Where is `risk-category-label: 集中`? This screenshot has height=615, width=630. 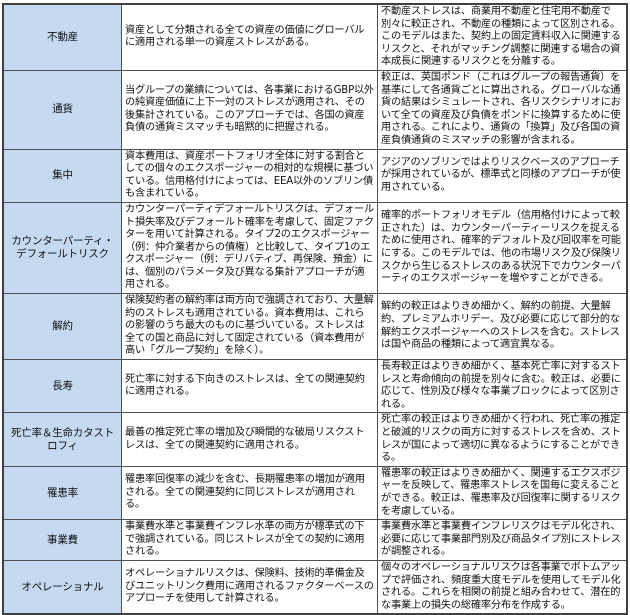 risk-category-label: 集中 is located at coordinates (62, 175).